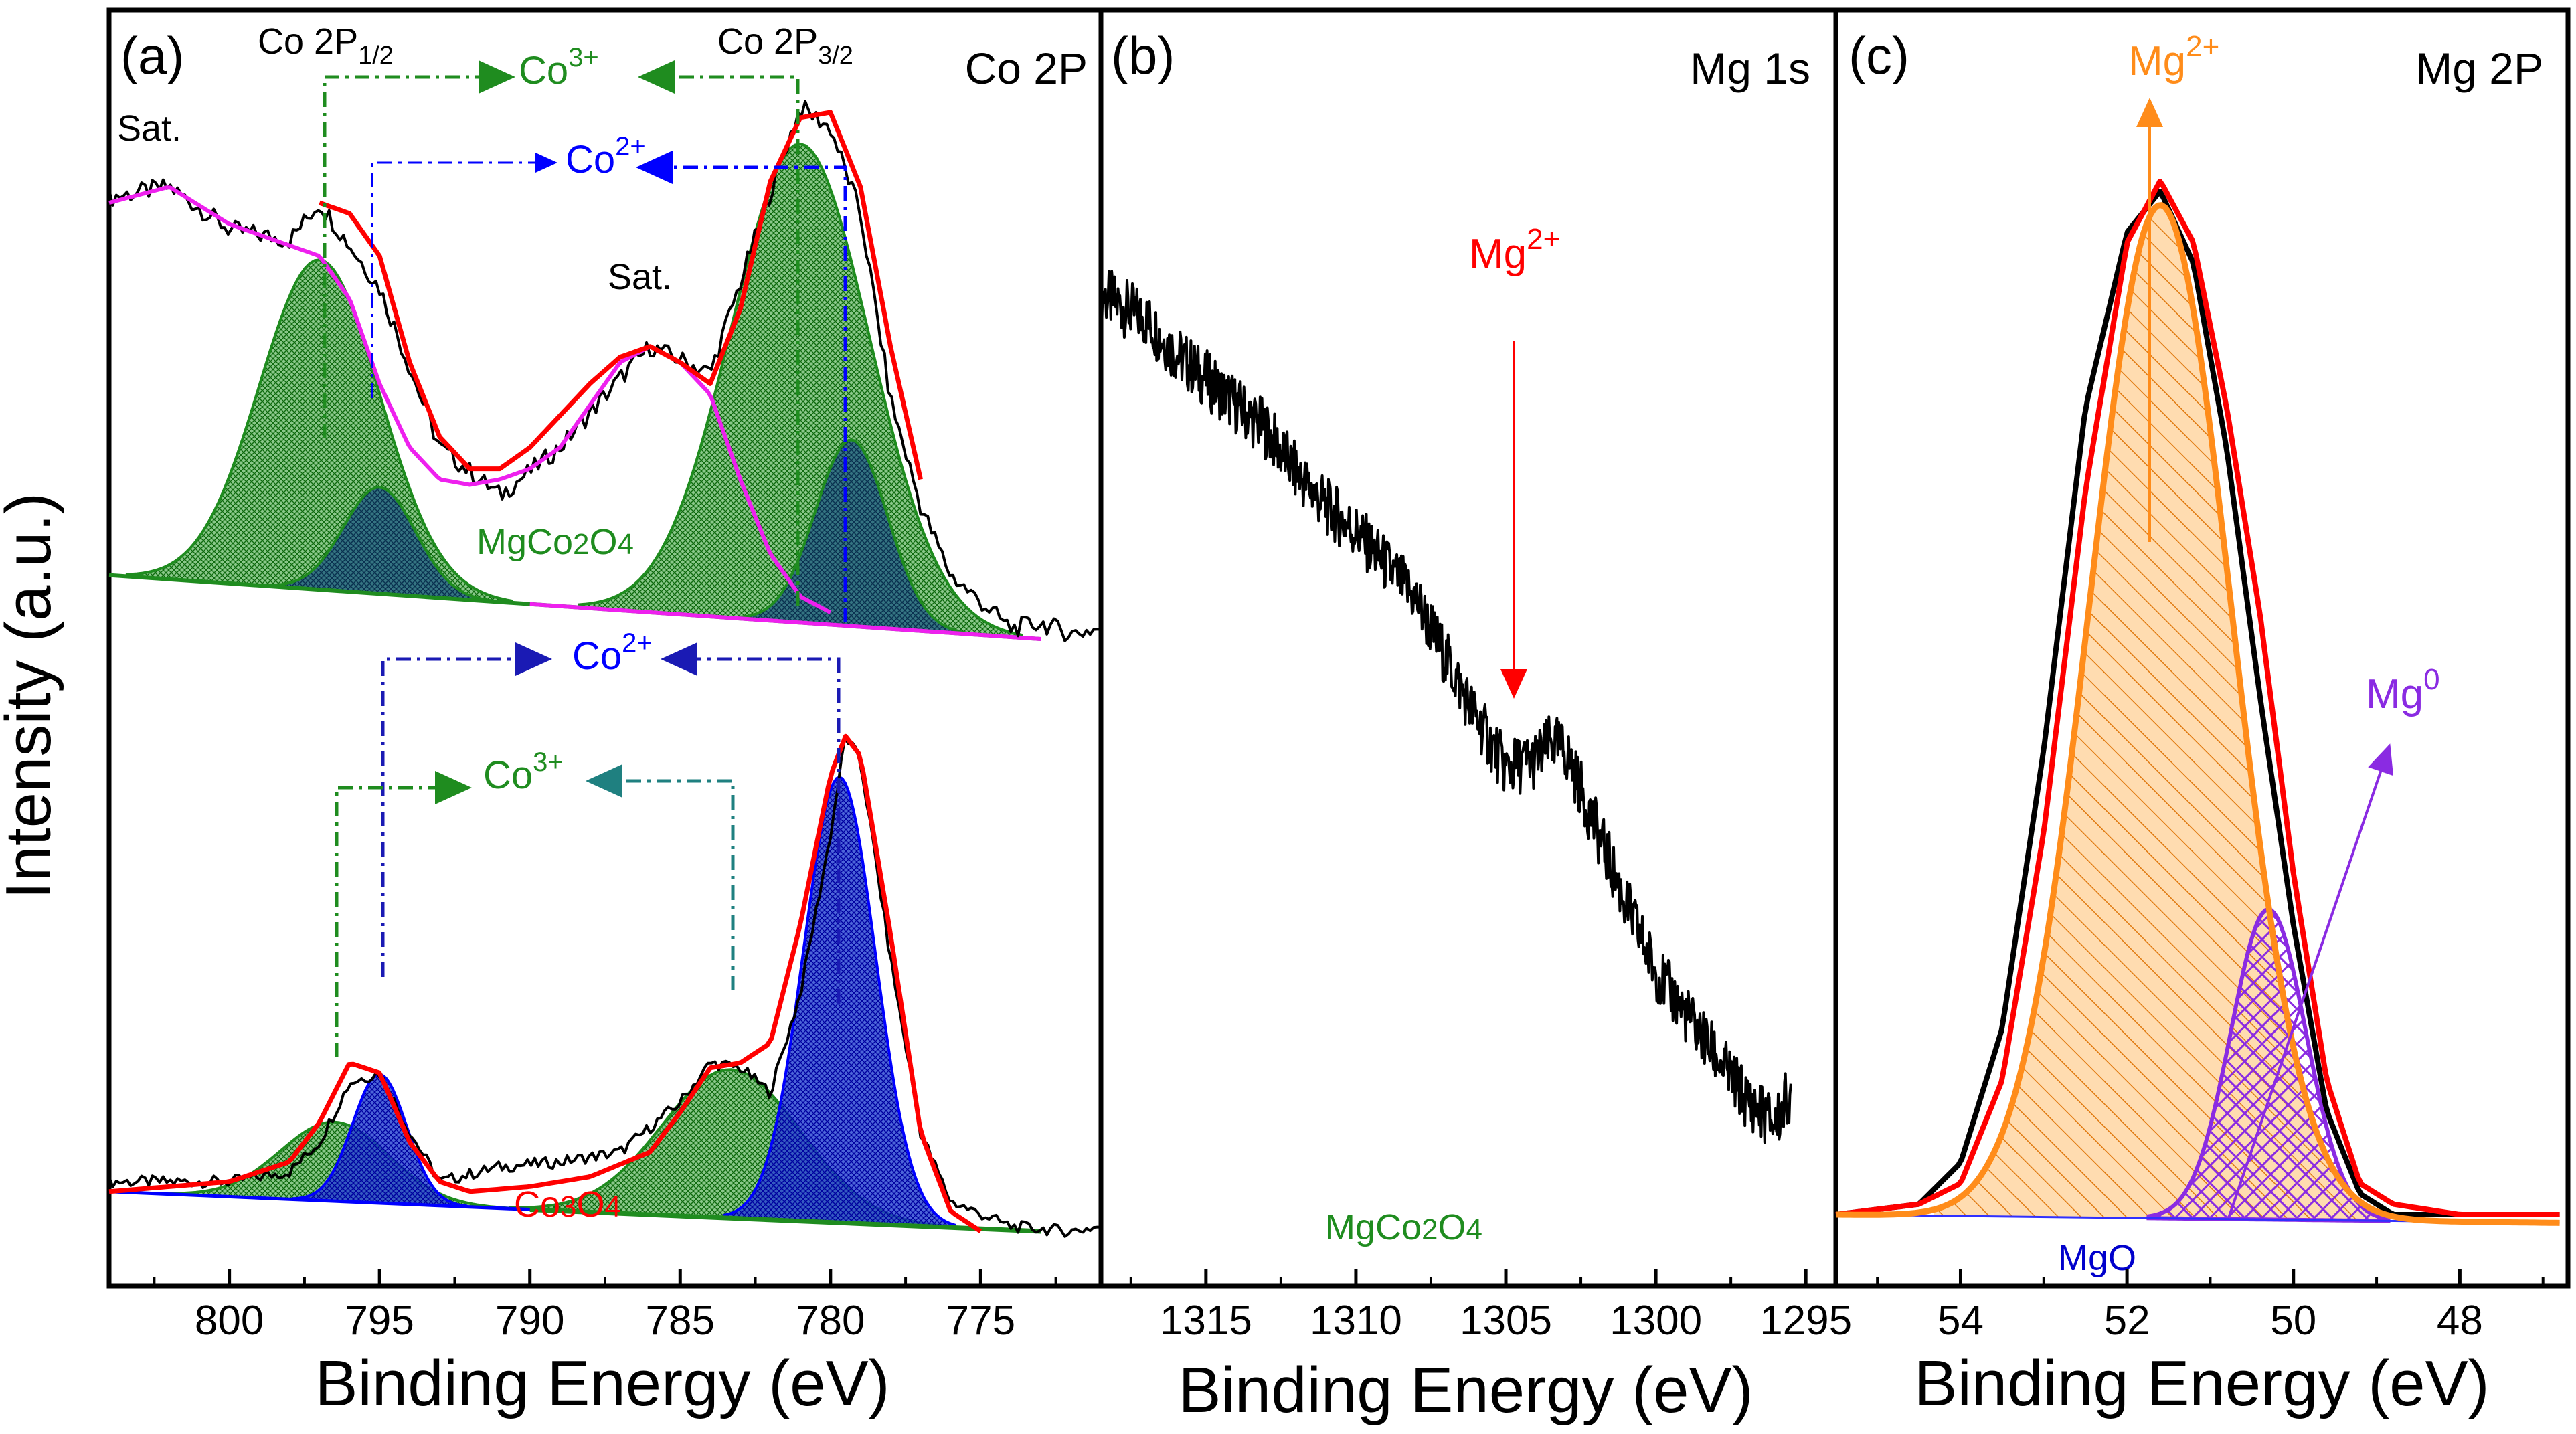  Describe the element at coordinates (2210, 1306) in the screenshot. I see `panel-c-x-axis: 54 52 50 48` at that location.